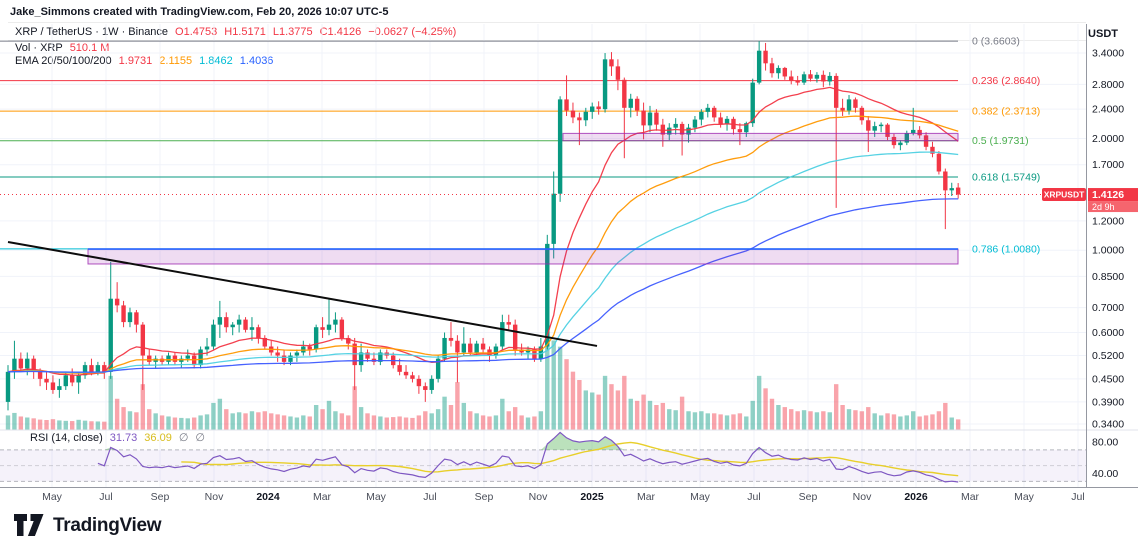 The image size is (1138, 555). What do you see at coordinates (1108, 251) in the screenshot?
I see `price-axis-label: 1.0000` at bounding box center [1108, 251].